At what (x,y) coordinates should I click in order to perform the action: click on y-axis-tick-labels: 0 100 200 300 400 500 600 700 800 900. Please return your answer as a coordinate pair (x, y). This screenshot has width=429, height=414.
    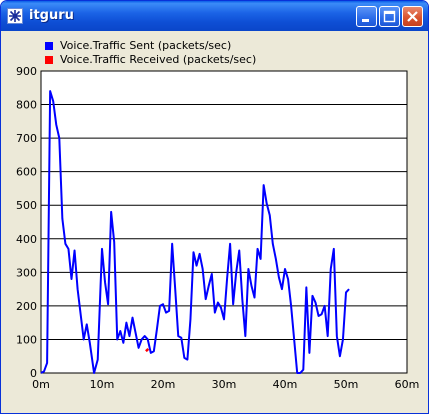
    Looking at the image, I should click on (26, 222).